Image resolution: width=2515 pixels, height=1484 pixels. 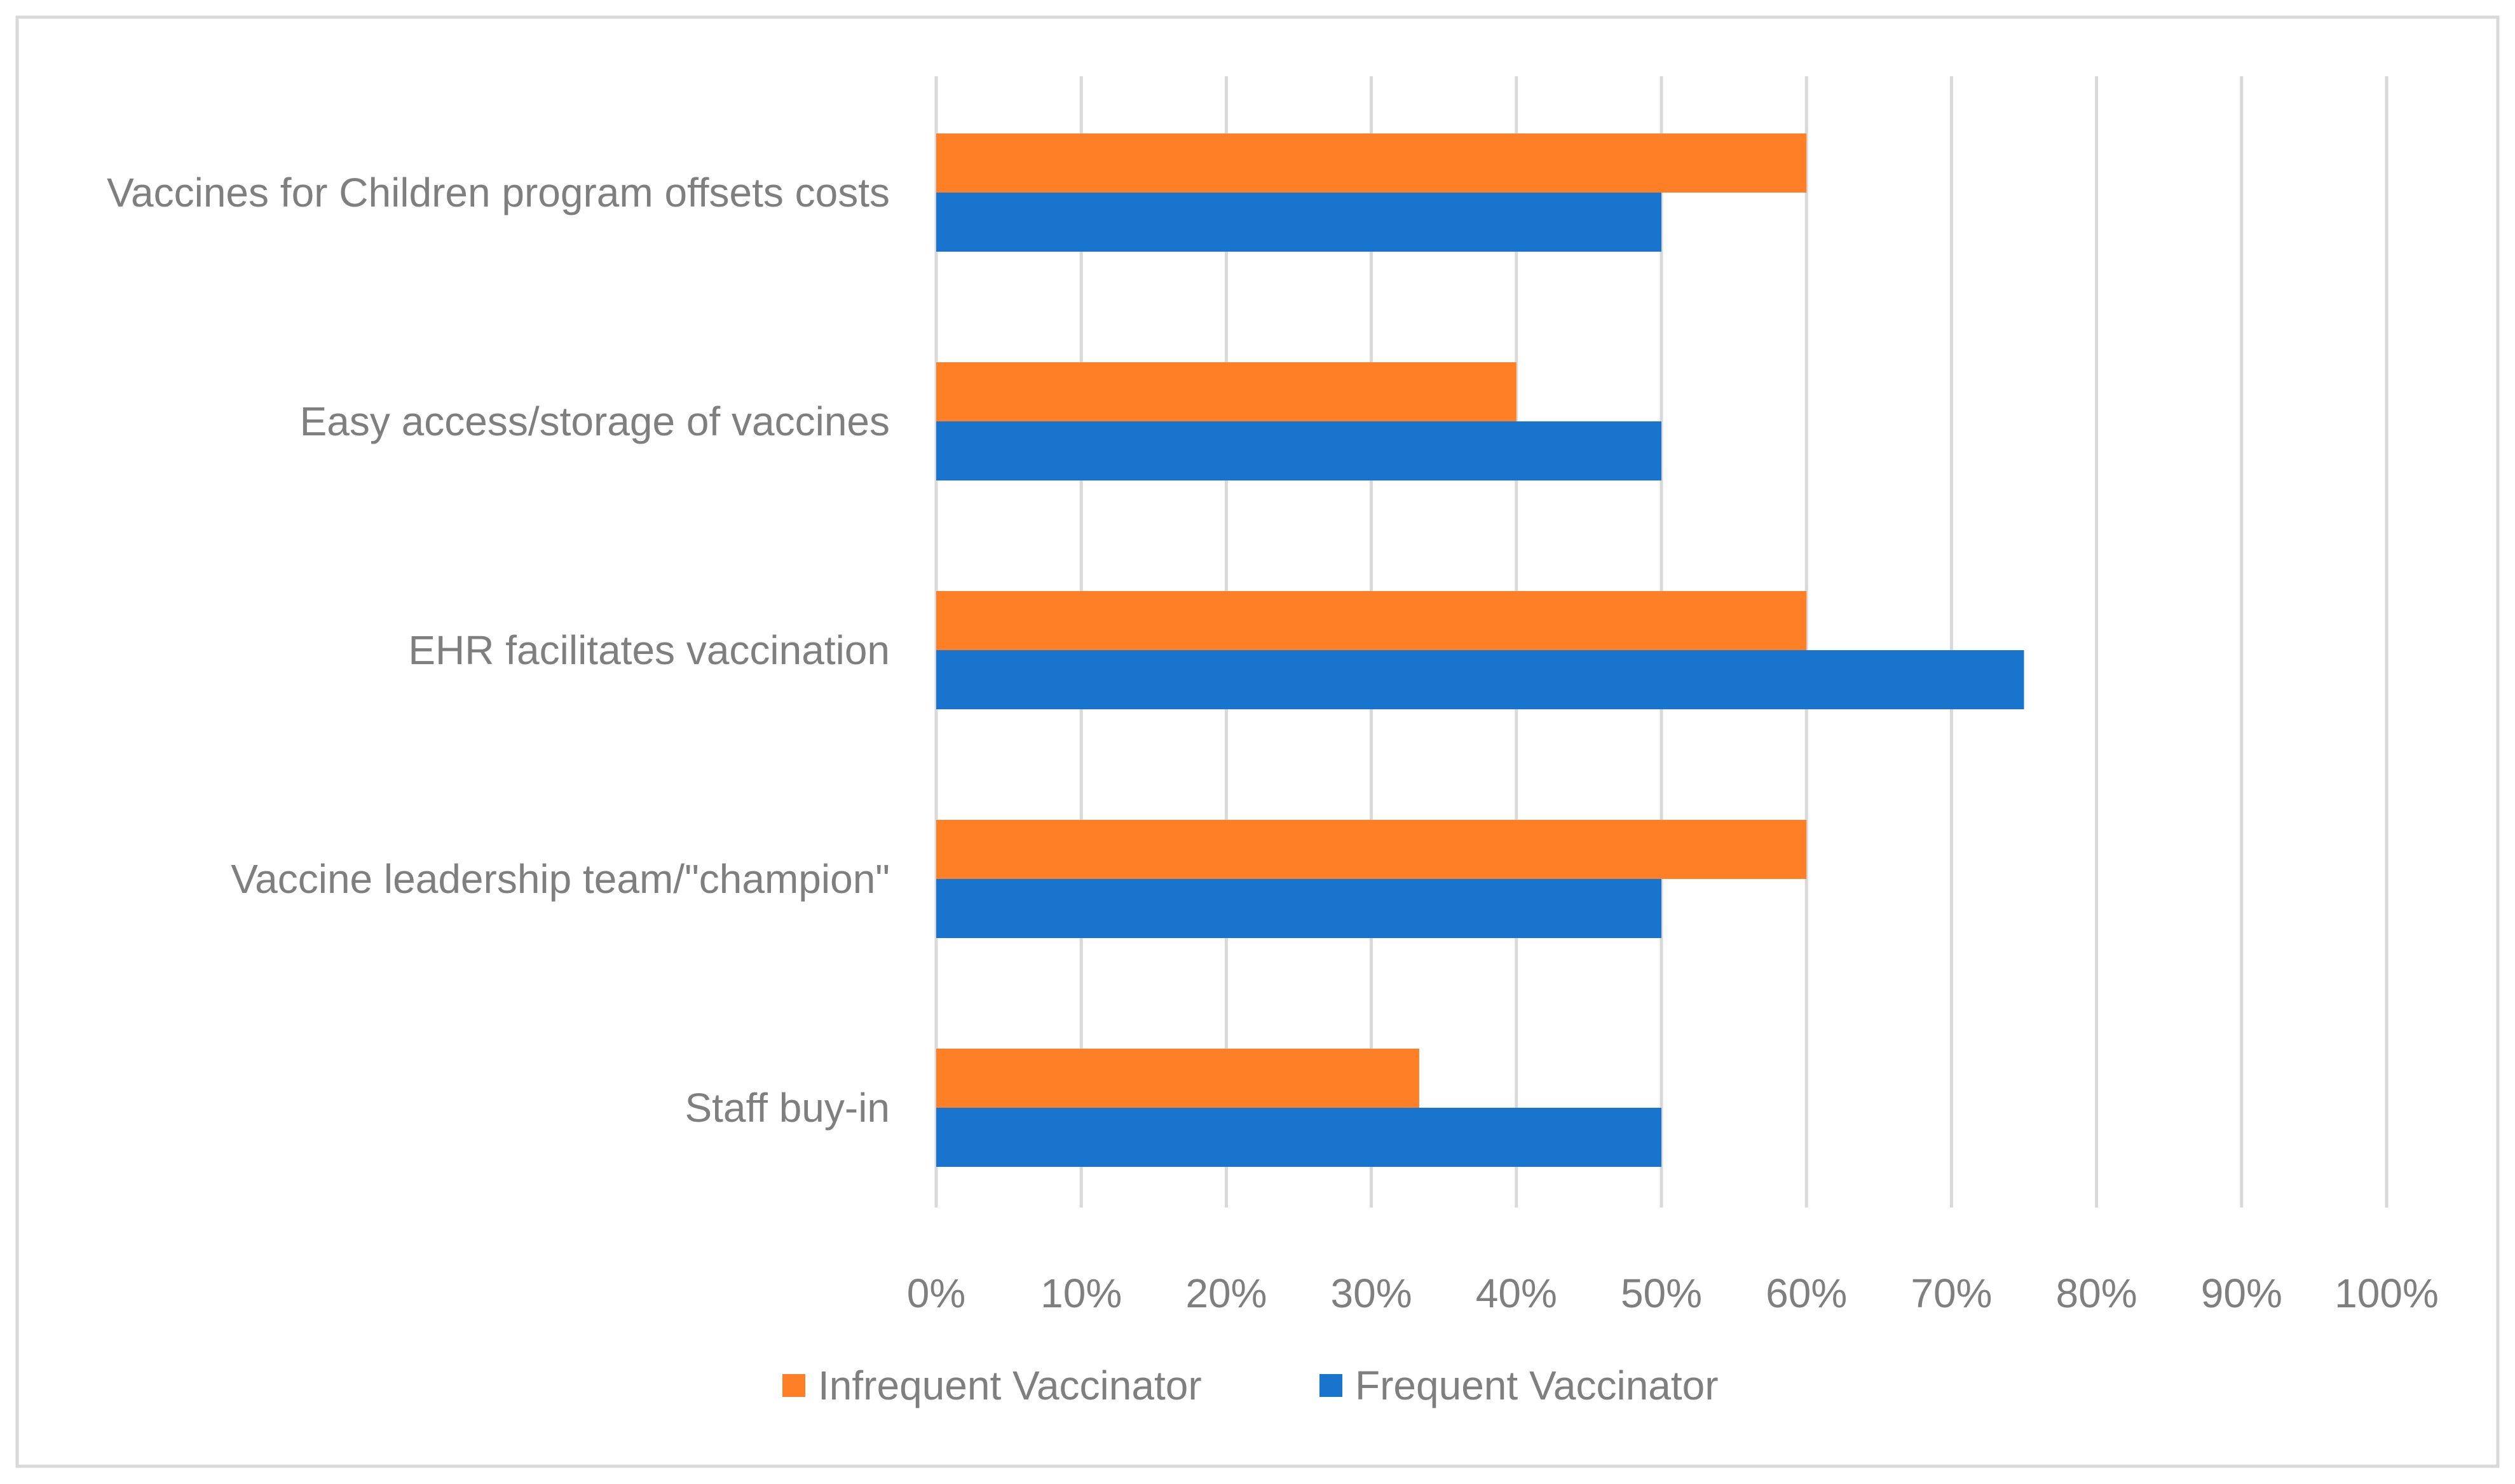 I want to click on x-tick-label: 0%, so click(x=936, y=1293).